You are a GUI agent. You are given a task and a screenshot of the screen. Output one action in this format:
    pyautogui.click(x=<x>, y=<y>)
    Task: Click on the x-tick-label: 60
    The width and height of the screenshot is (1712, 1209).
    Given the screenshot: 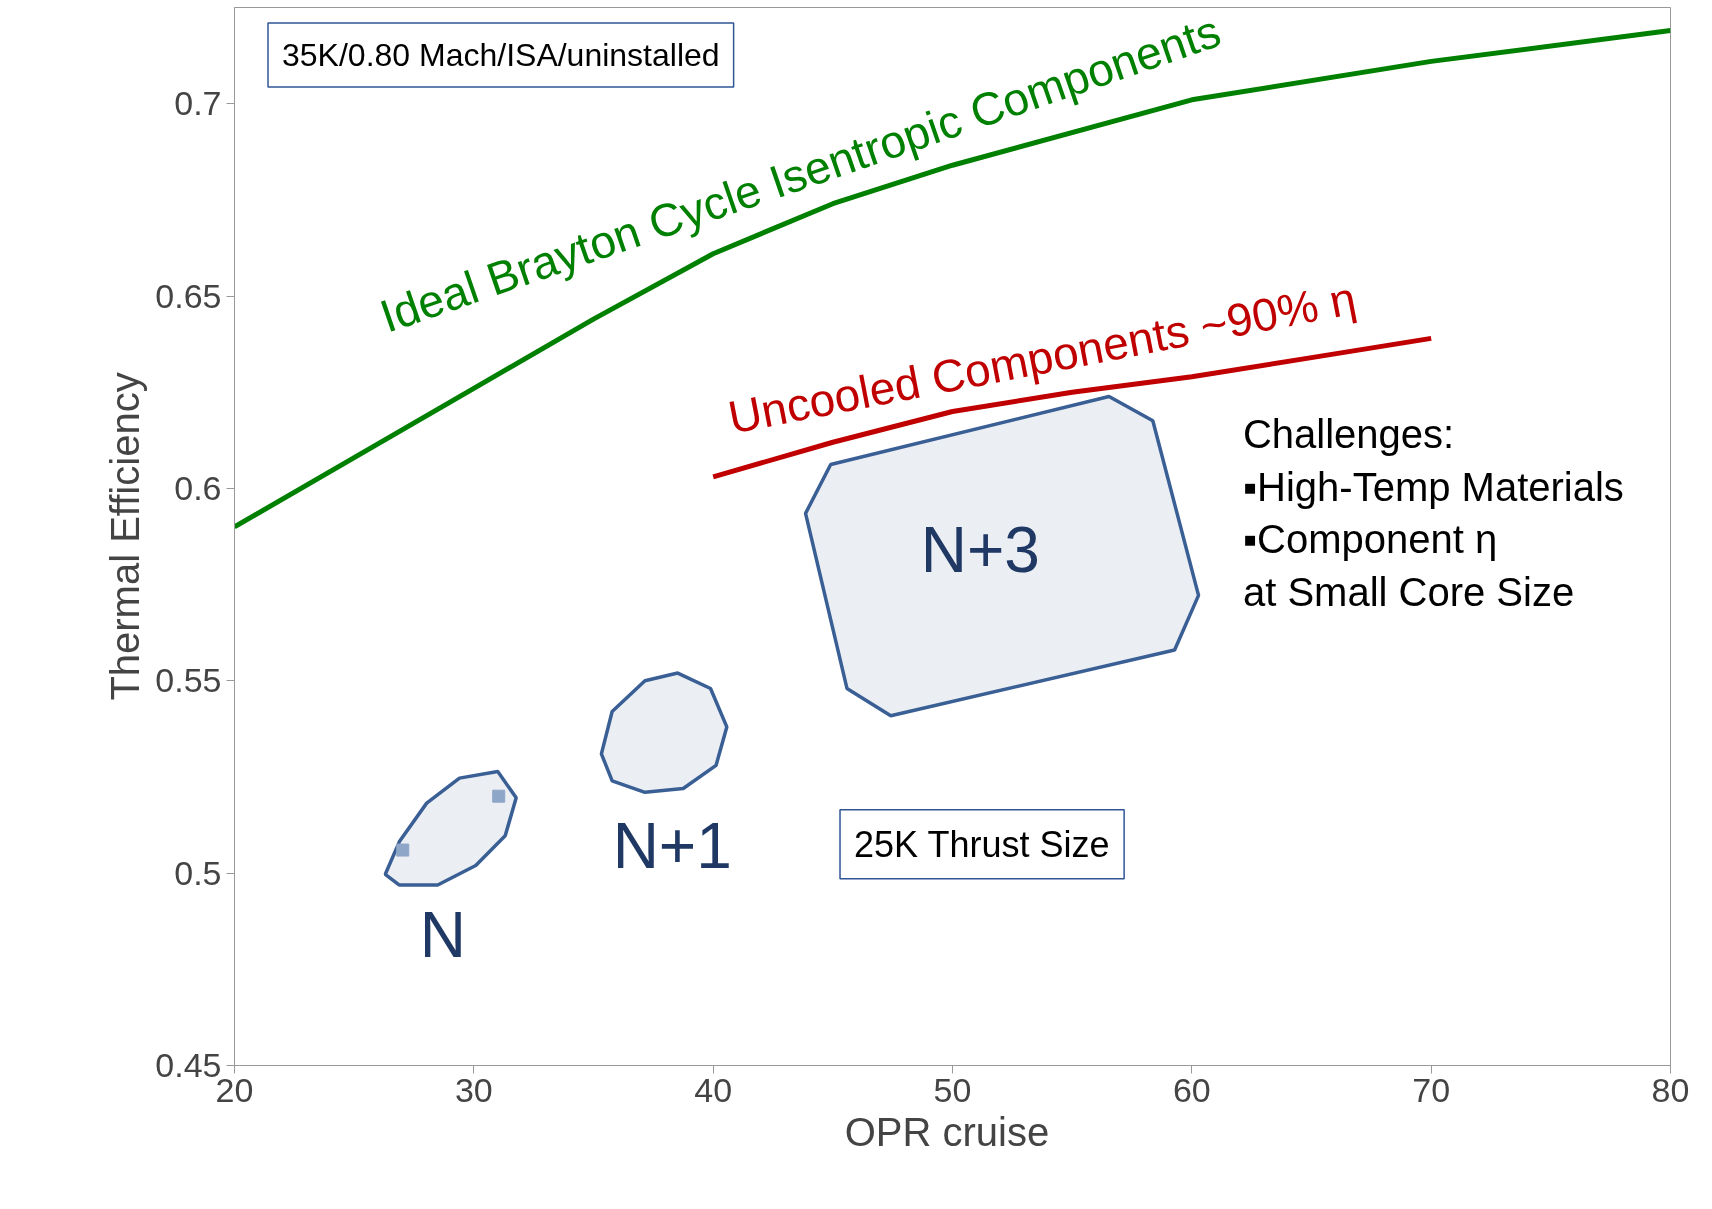 What is the action you would take?
    pyautogui.click(x=1191, y=1089)
    